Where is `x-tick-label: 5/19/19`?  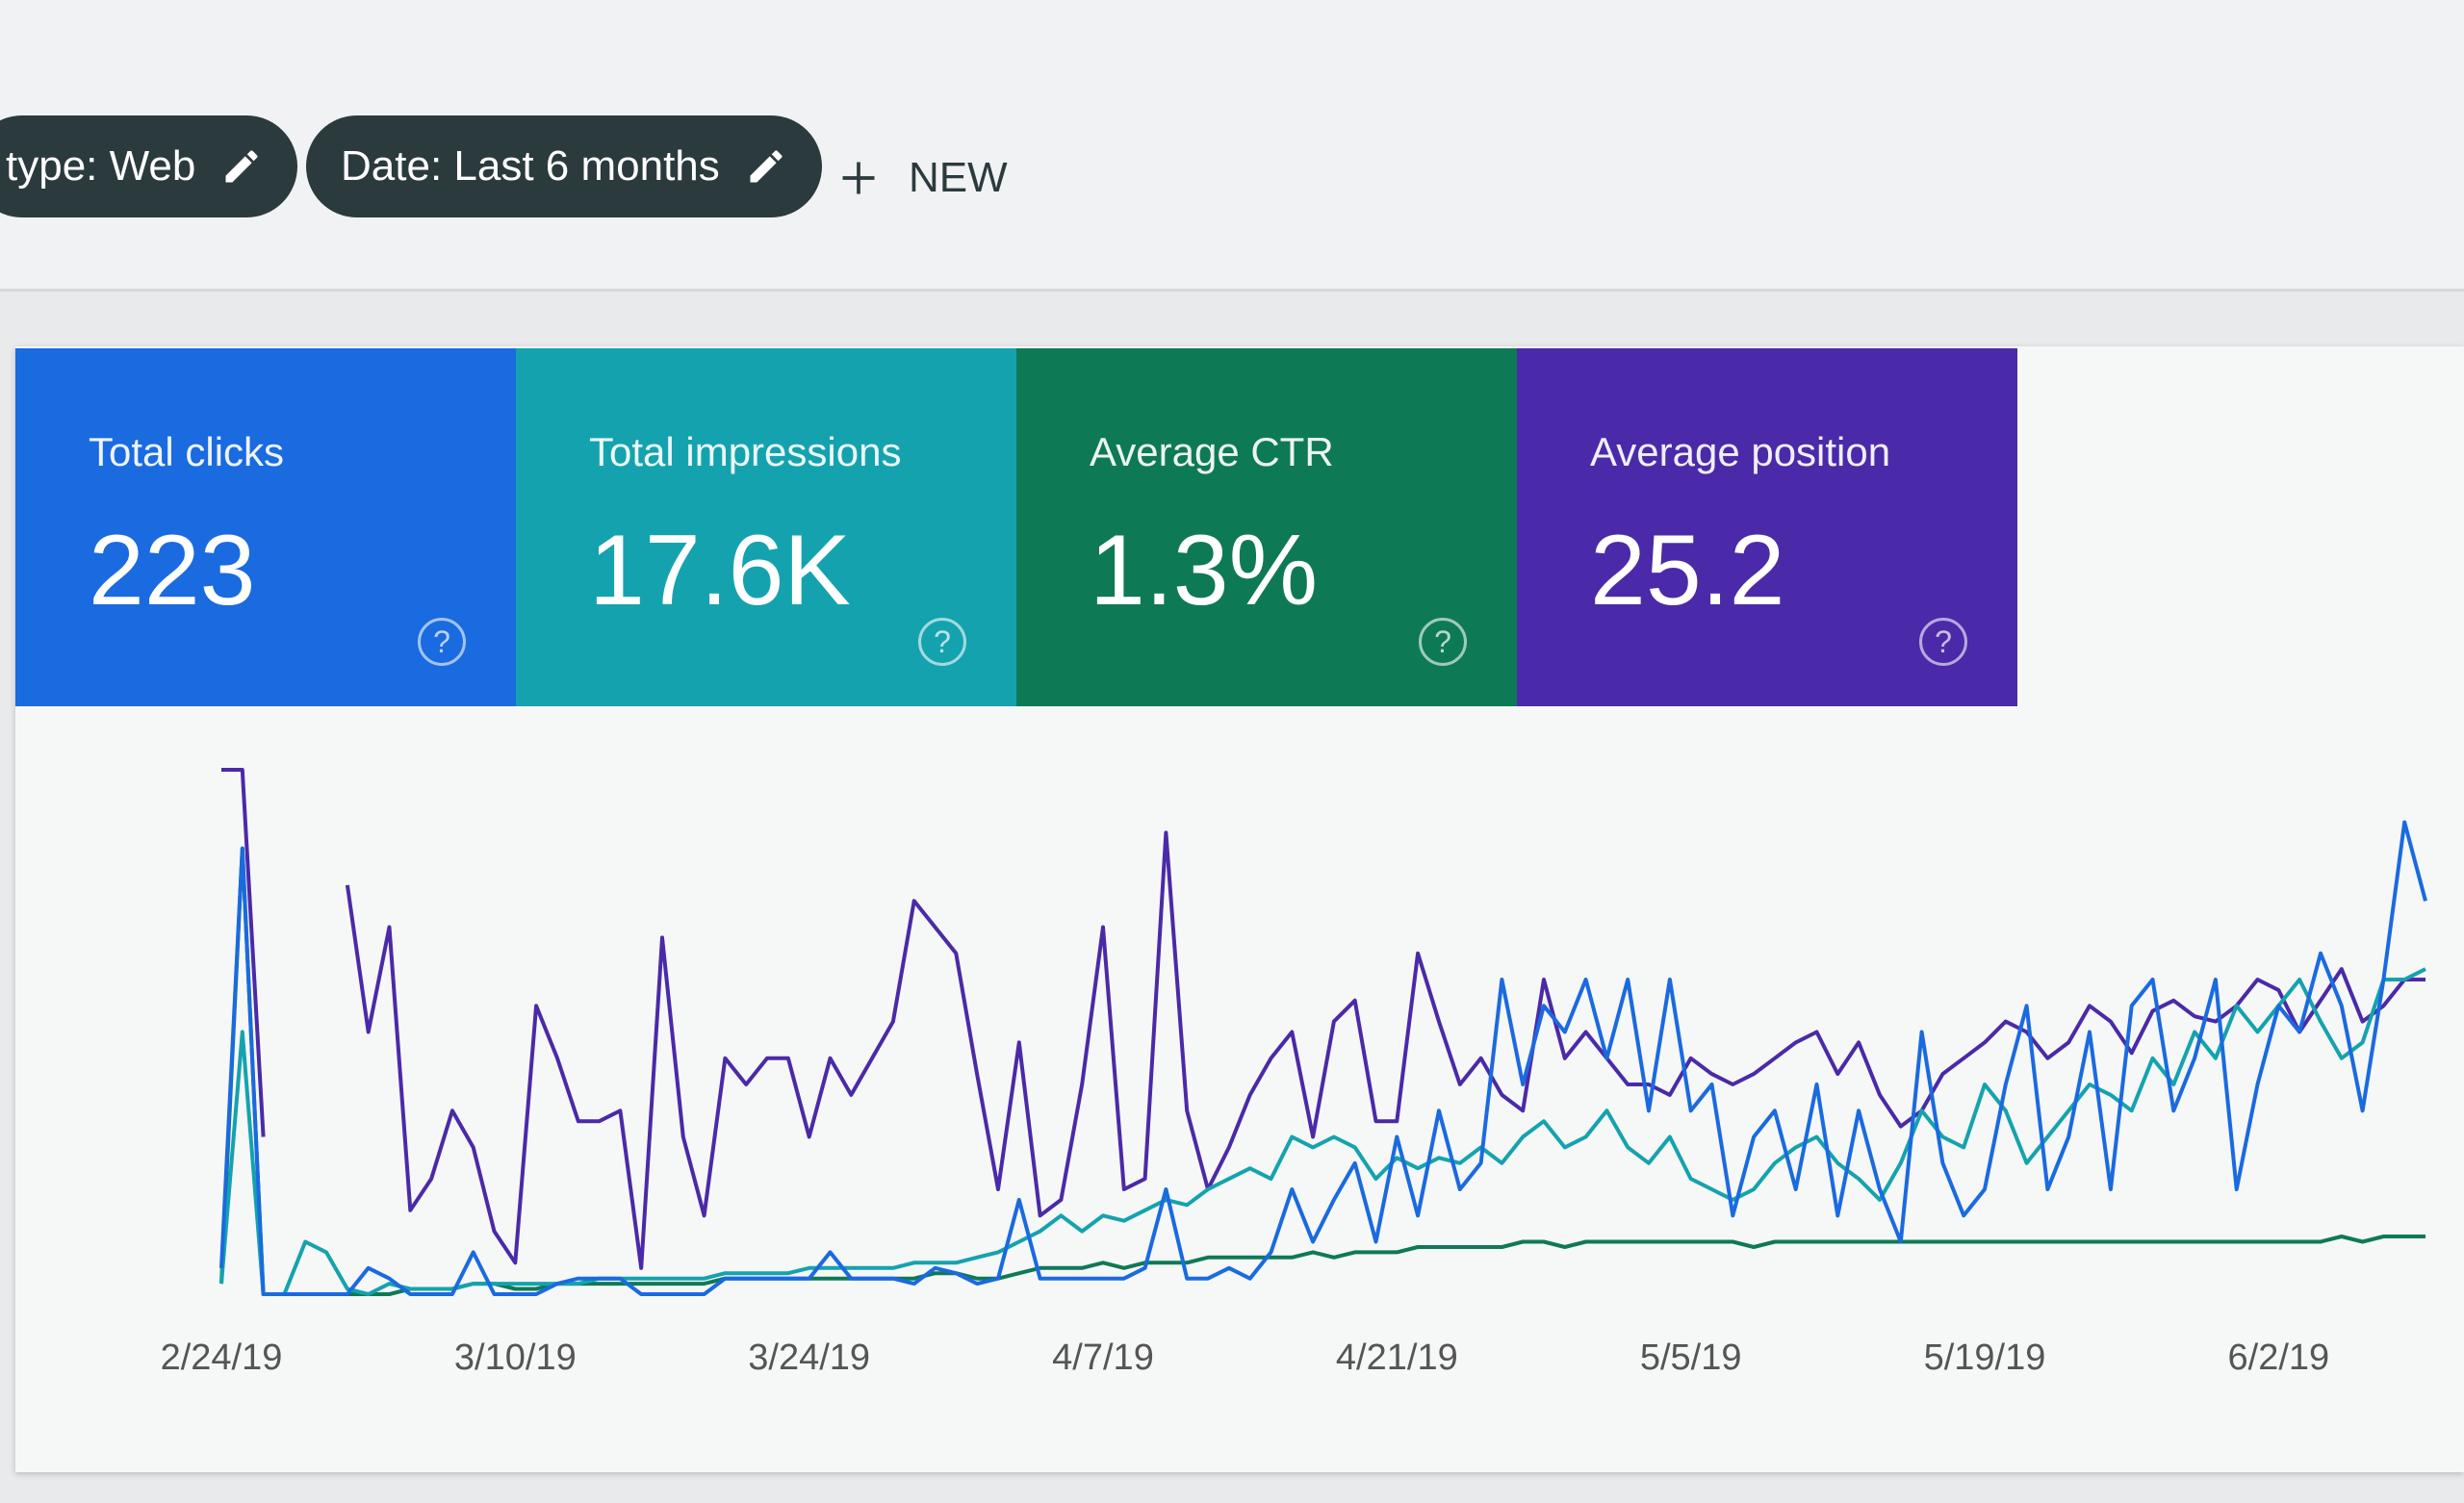 x-tick-label: 5/19/19 is located at coordinates (1985, 1357).